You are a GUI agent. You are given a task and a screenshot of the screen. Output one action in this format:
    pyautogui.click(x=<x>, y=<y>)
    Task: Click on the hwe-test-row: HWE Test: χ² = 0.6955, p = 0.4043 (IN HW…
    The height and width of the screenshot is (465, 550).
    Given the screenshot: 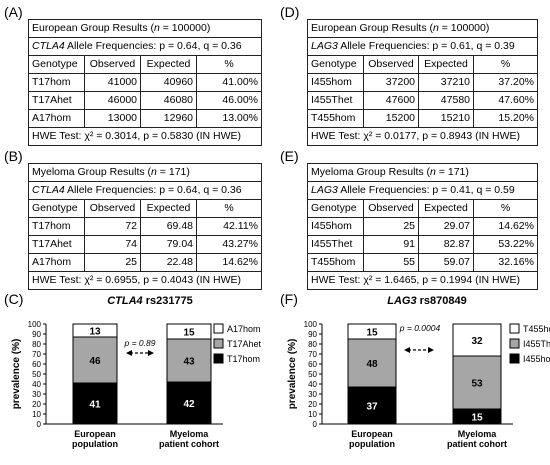 What is the action you would take?
    pyautogui.click(x=145, y=280)
    